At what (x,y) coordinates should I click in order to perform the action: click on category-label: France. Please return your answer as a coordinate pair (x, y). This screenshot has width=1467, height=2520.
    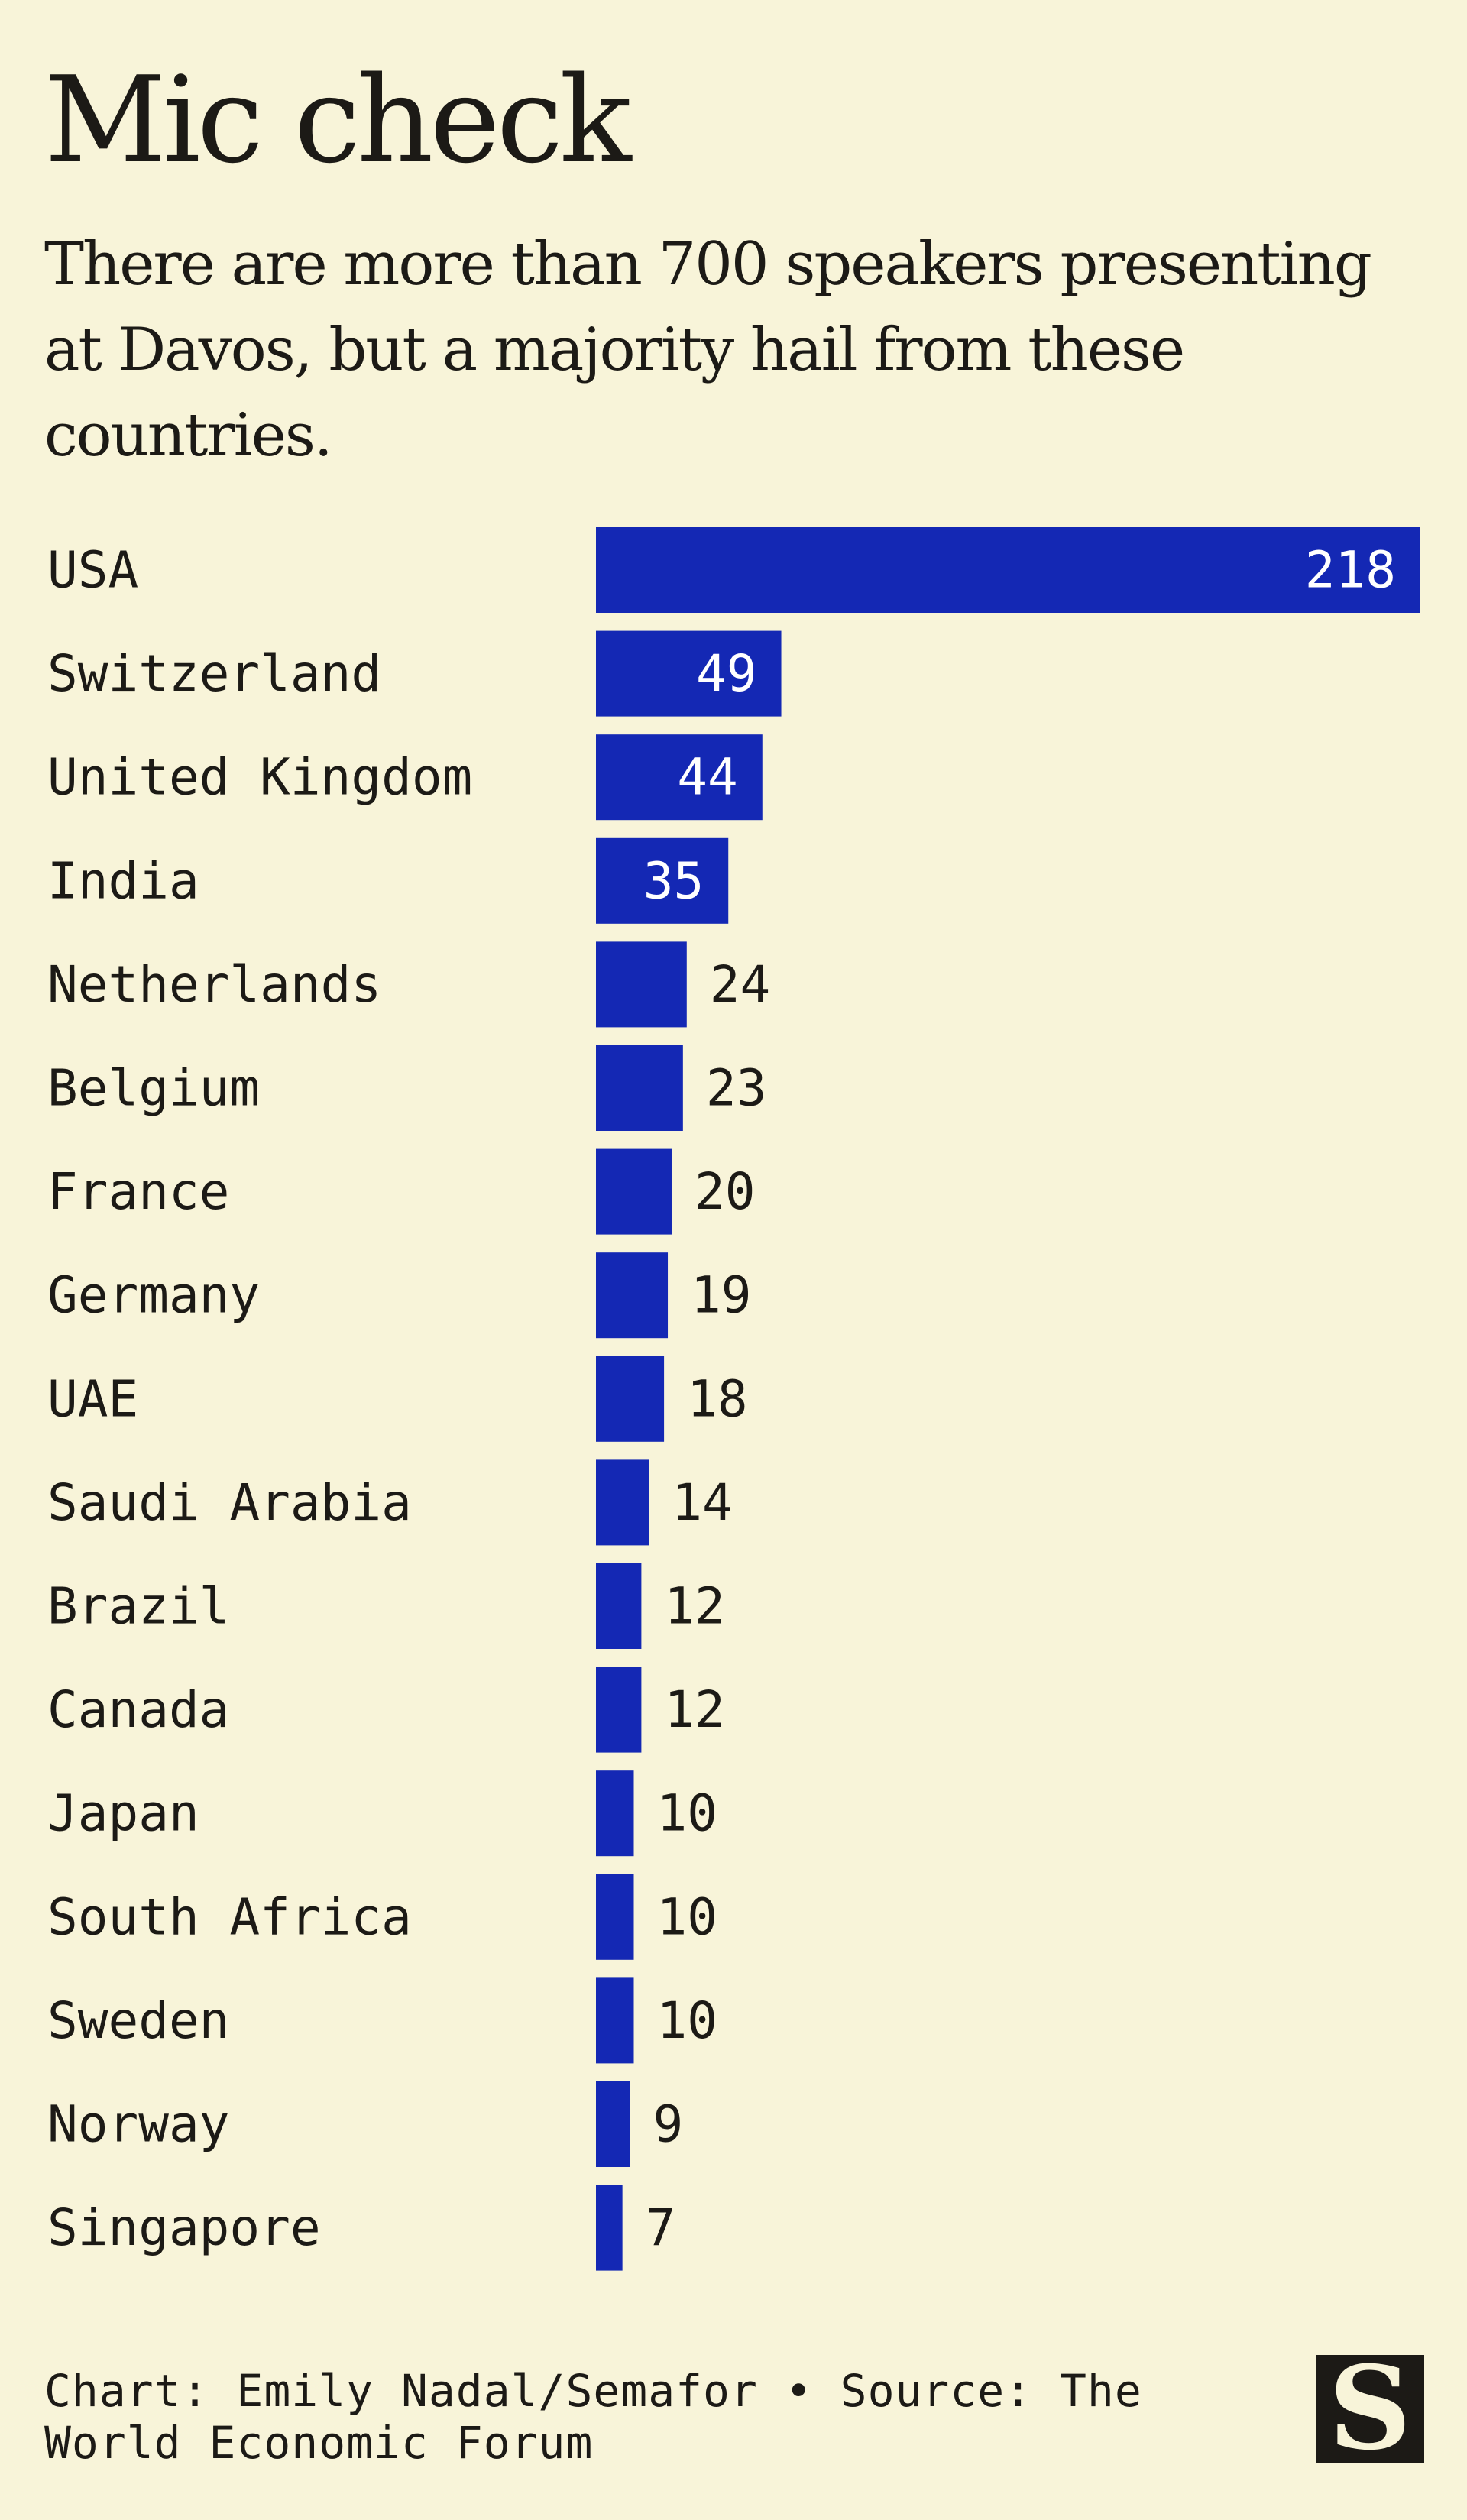
    Looking at the image, I should click on (138, 1191).